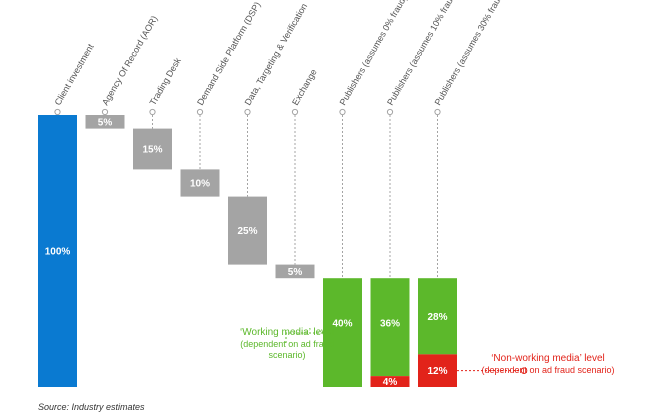 The image size is (648, 419). What do you see at coordinates (247, 112) in the screenshot?
I see `leader-dot-data-targeting-verification` at bounding box center [247, 112].